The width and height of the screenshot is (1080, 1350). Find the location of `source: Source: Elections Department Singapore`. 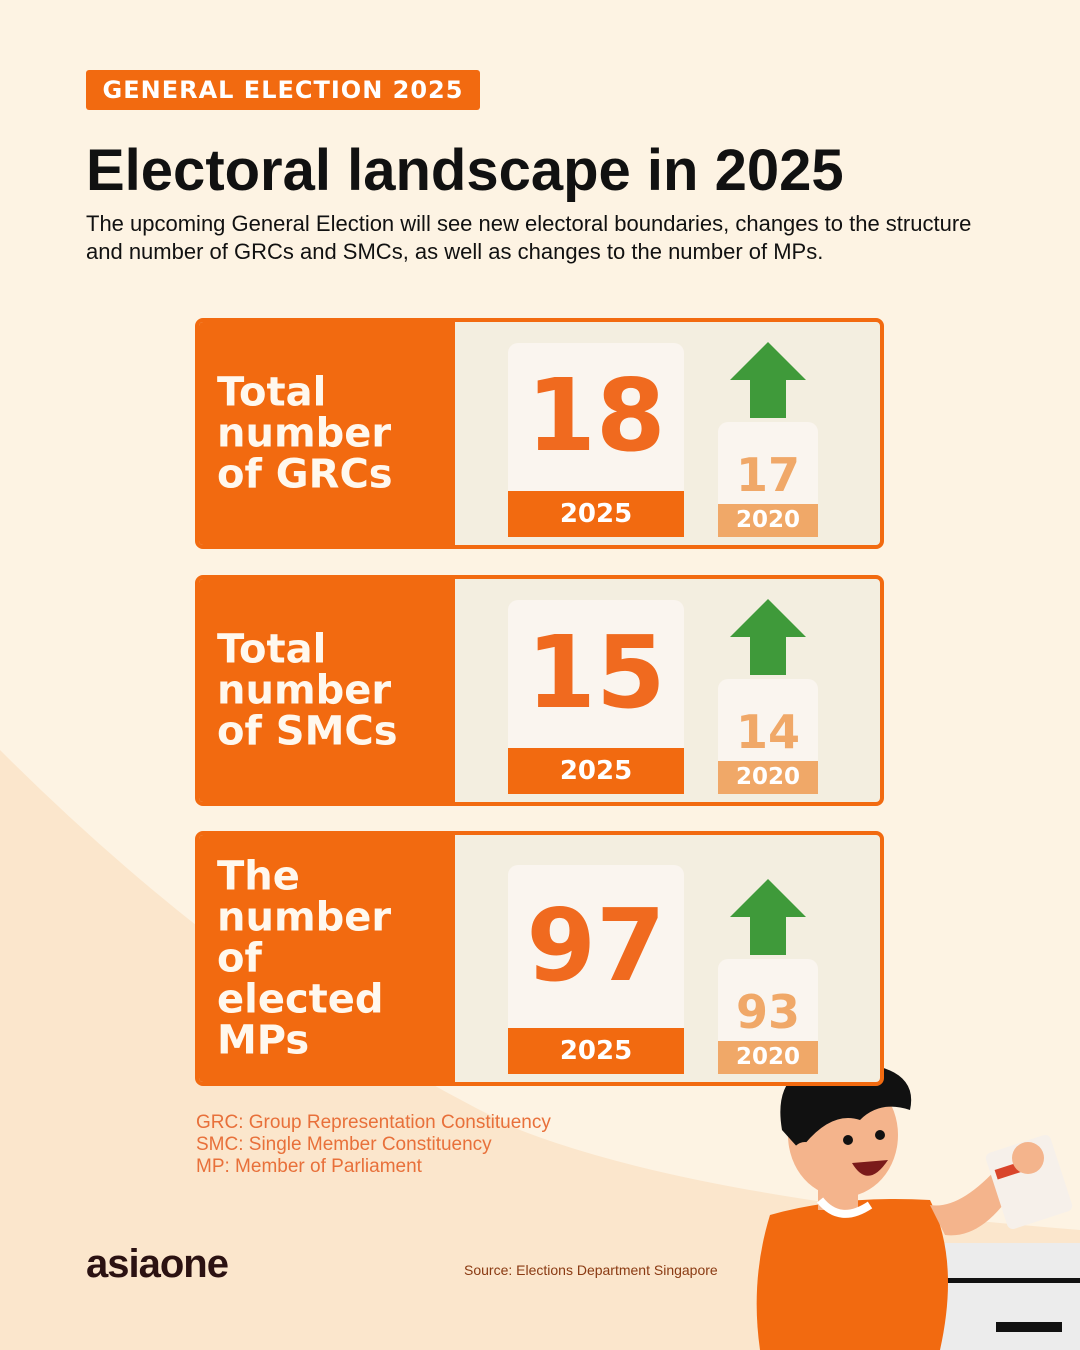

source: Source: Elections Department Singapore is located at coordinates (591, 1270).